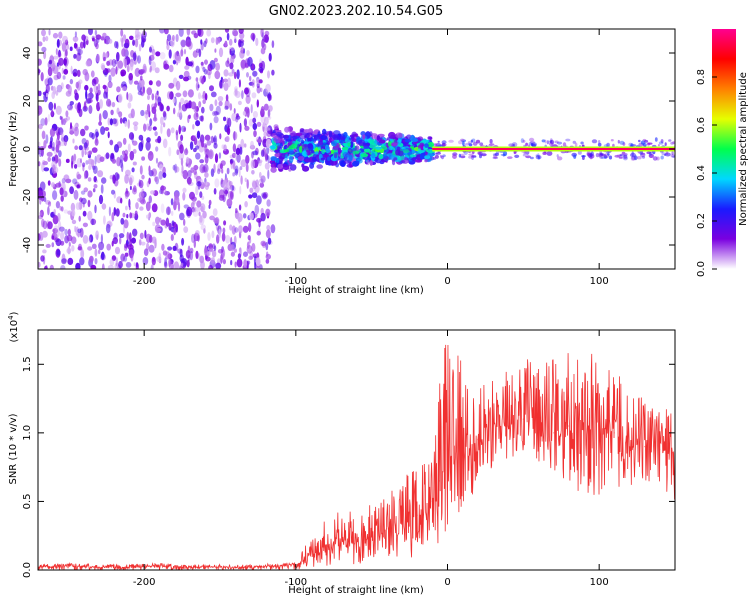 The height and width of the screenshot is (600, 750). Describe the element at coordinates (27, 101) in the screenshot. I see `spectrogram-y-tick-label: 20` at that location.